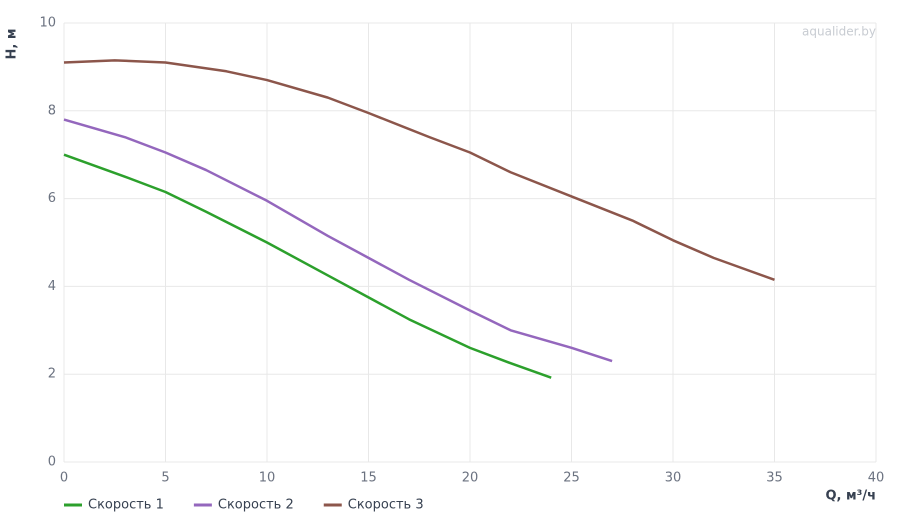  I want to click on y-tick-label: 8, so click(52, 110).